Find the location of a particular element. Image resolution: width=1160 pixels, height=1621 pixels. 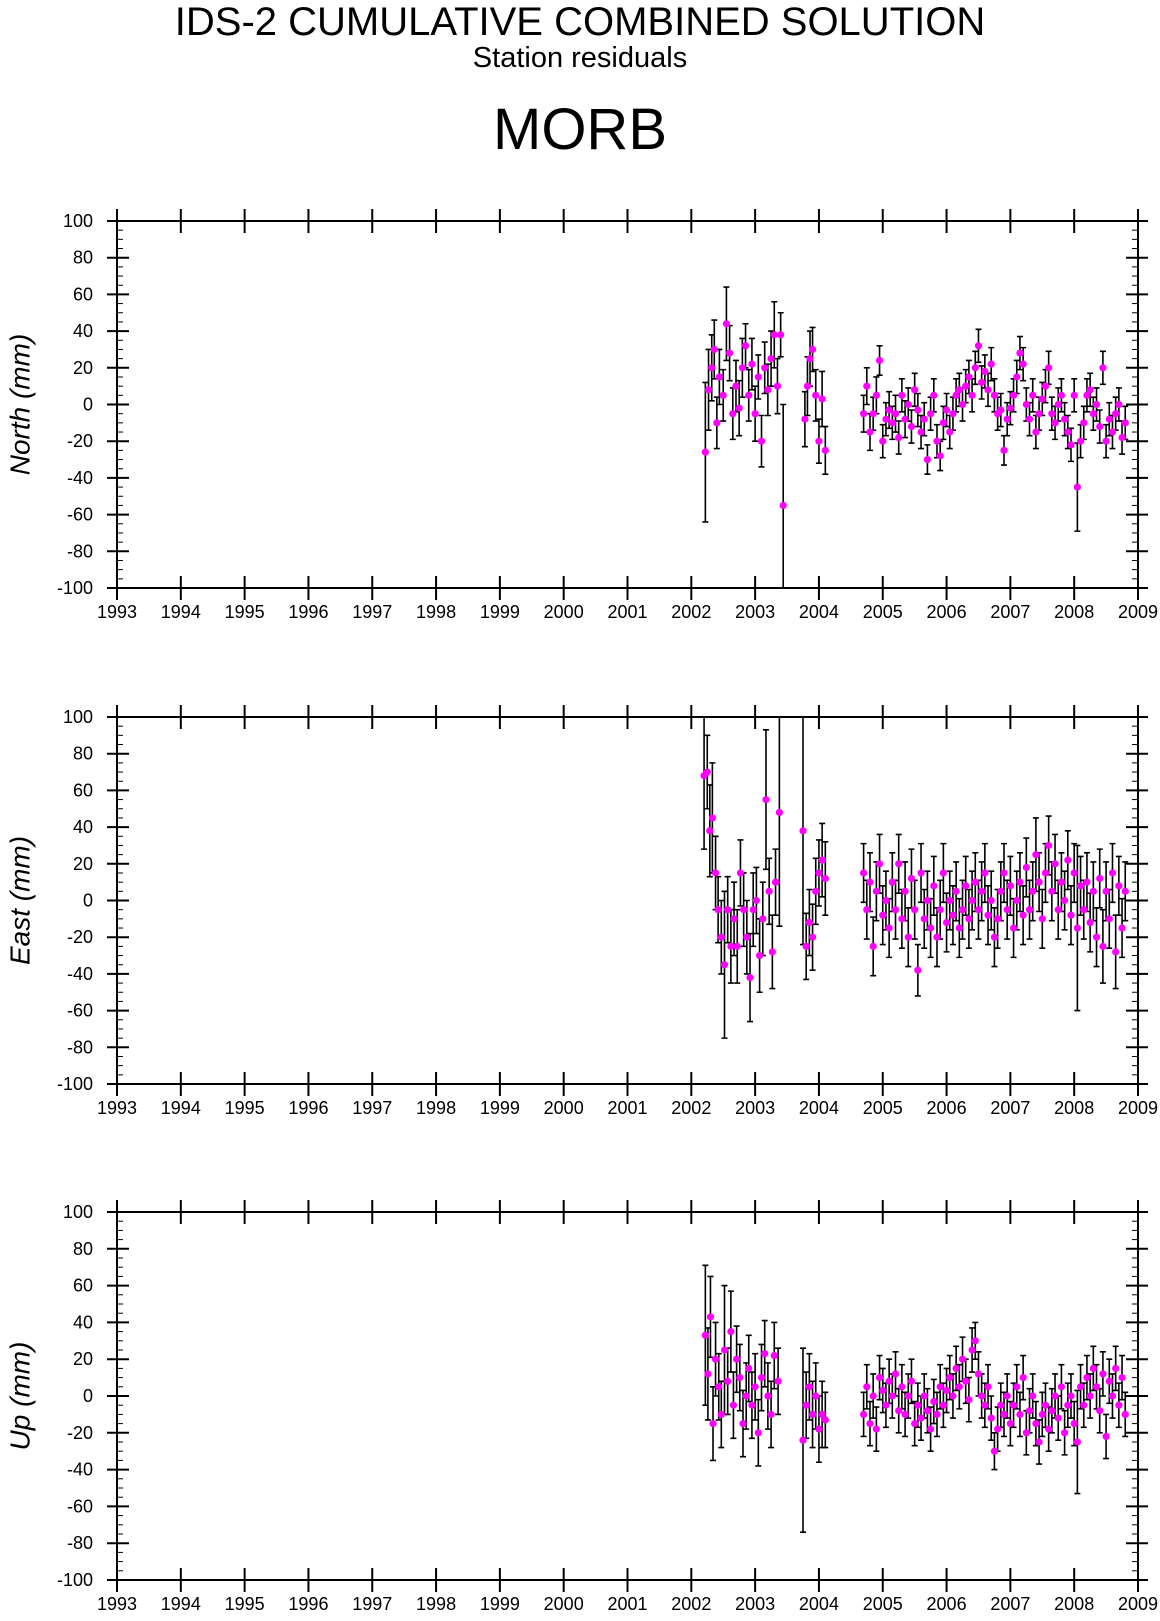

panel-1-x-tick-label: 2006 is located at coordinates (947, 612).